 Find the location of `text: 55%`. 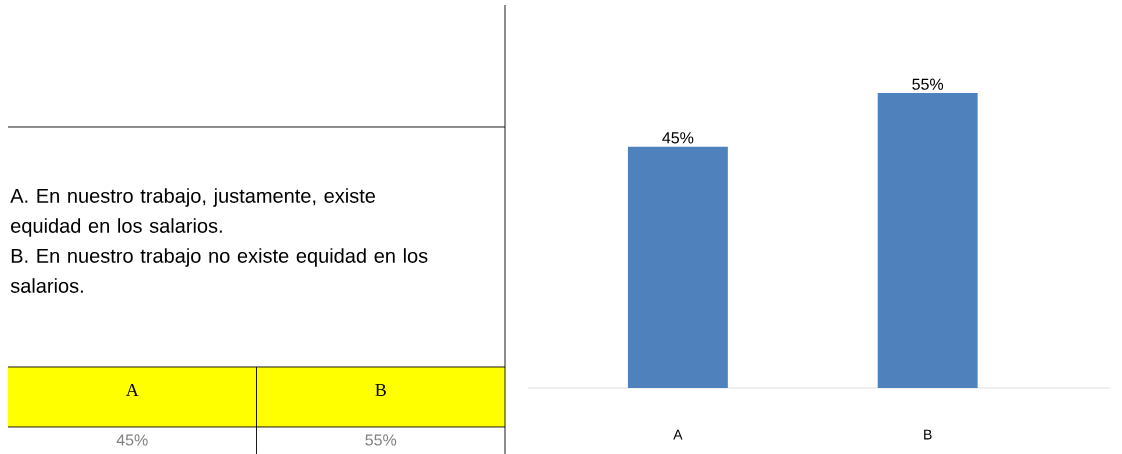

text: 55% is located at coordinates (381, 440).